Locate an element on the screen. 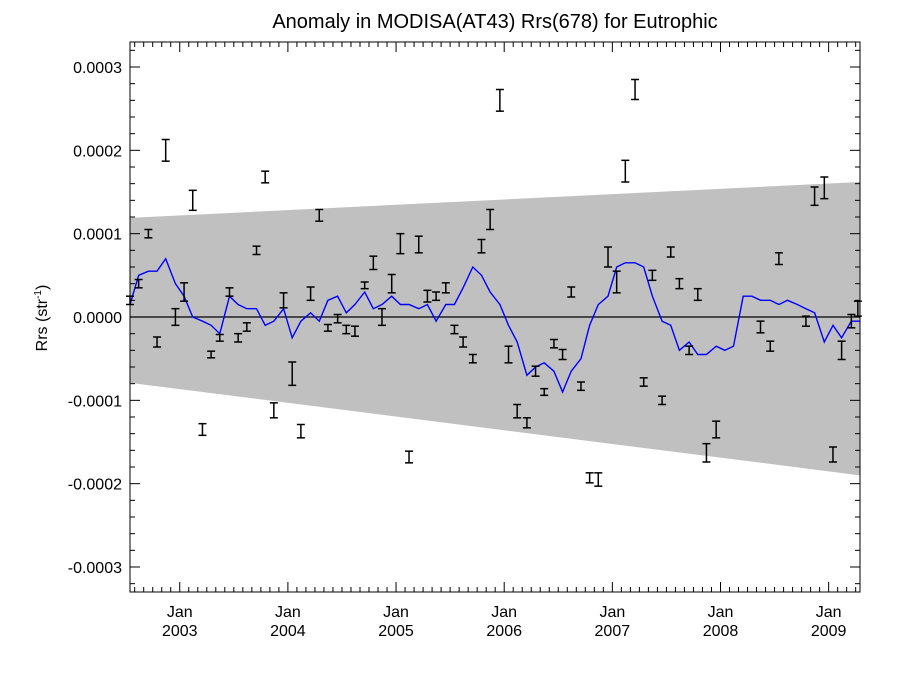 The image size is (900, 675). x-tick-label-year: 2005 is located at coordinates (396, 631).